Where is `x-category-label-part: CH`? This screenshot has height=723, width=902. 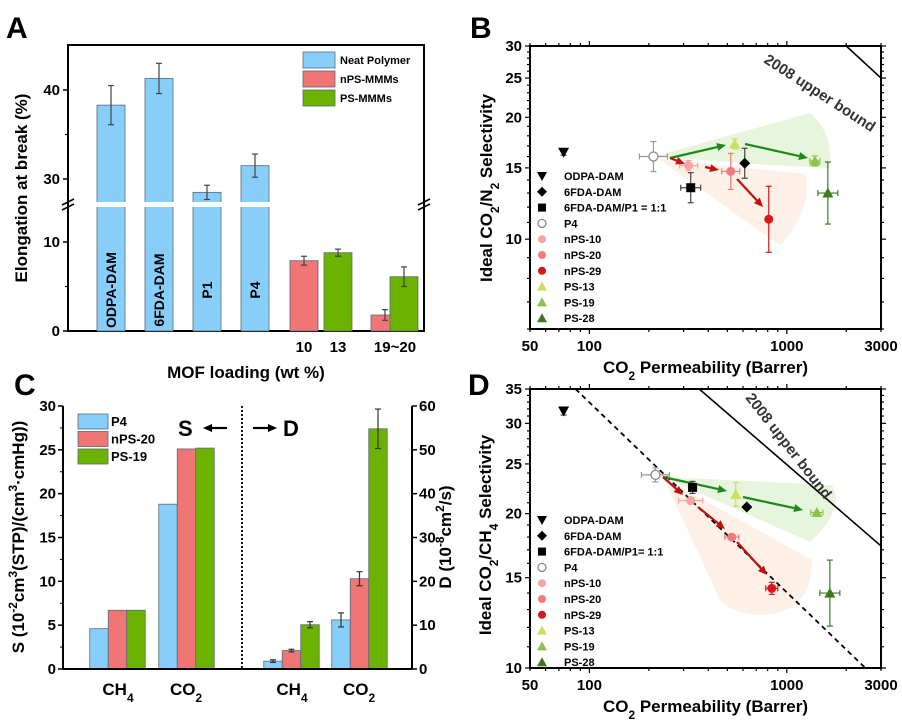 x-category-label-part: CH is located at coordinates (288, 689).